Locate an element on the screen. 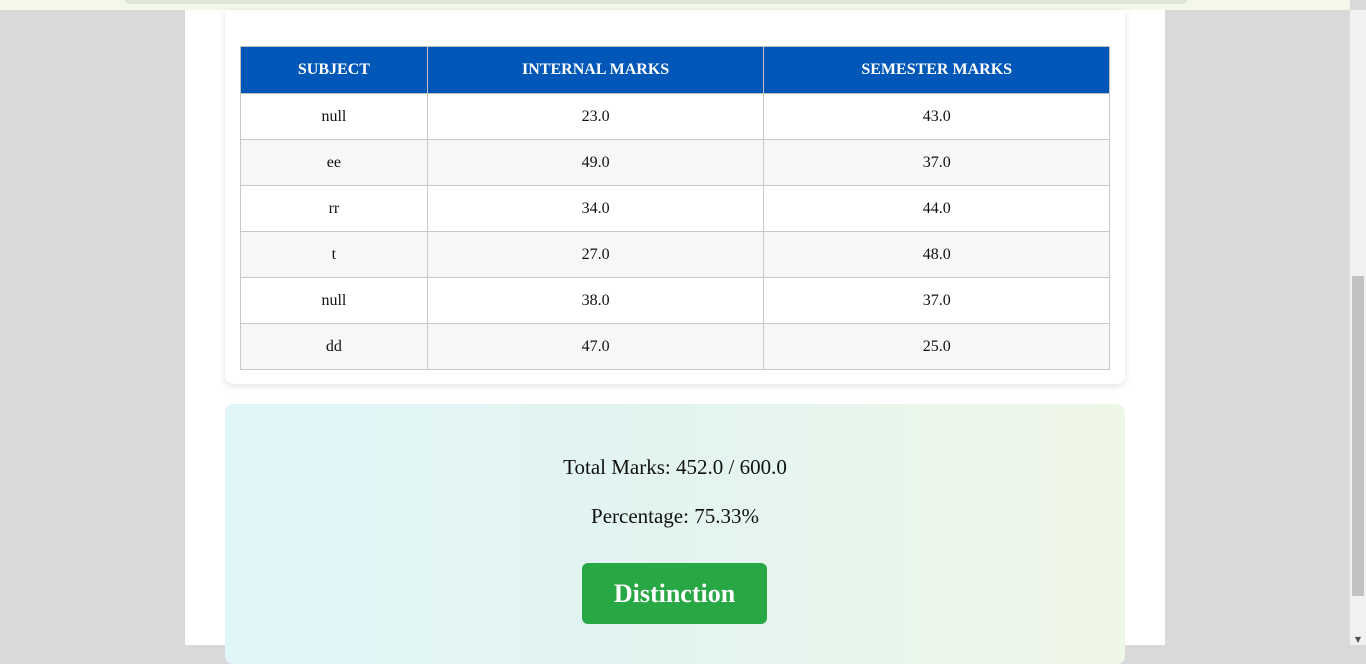  vertical-scrollbar: ▼ is located at coordinates (1358, 327).